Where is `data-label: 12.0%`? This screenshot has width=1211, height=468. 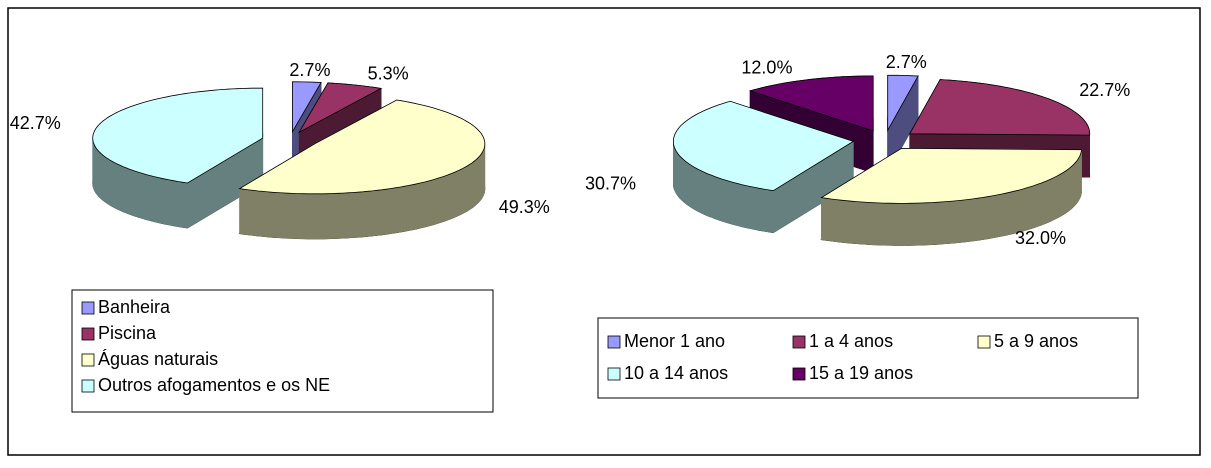
data-label: 12.0% is located at coordinates (766, 67).